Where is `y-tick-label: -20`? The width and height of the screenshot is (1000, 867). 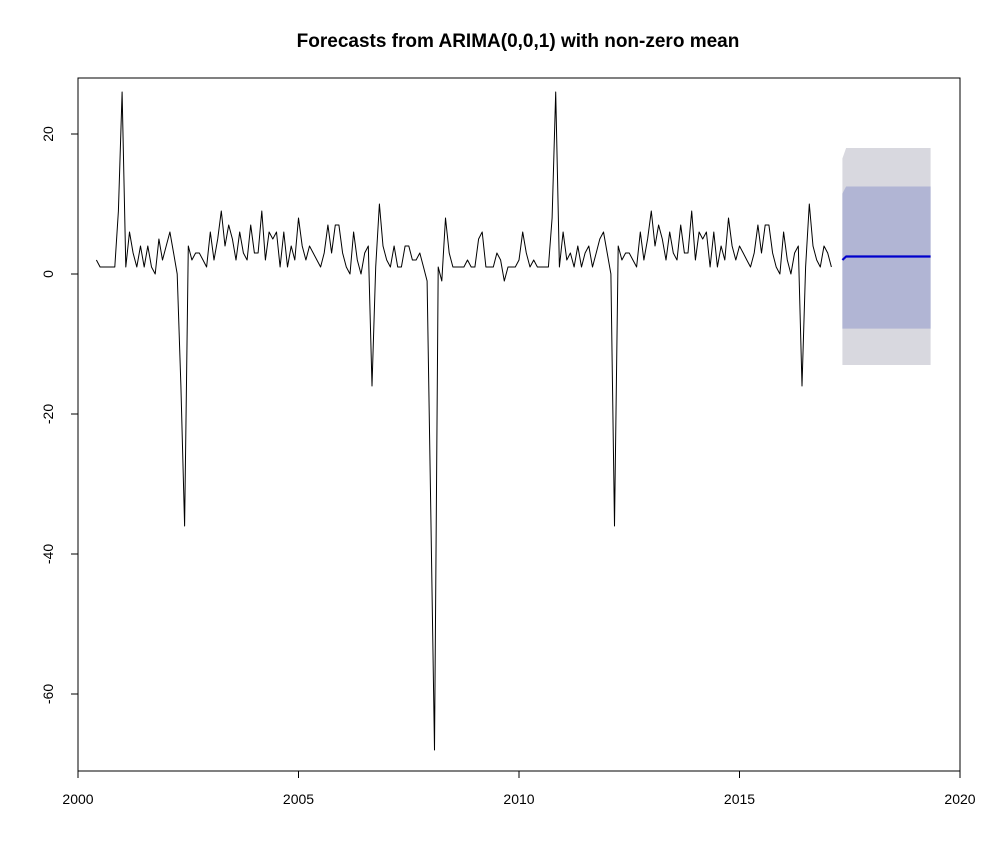 y-tick-label: -20 is located at coordinates (48, 414).